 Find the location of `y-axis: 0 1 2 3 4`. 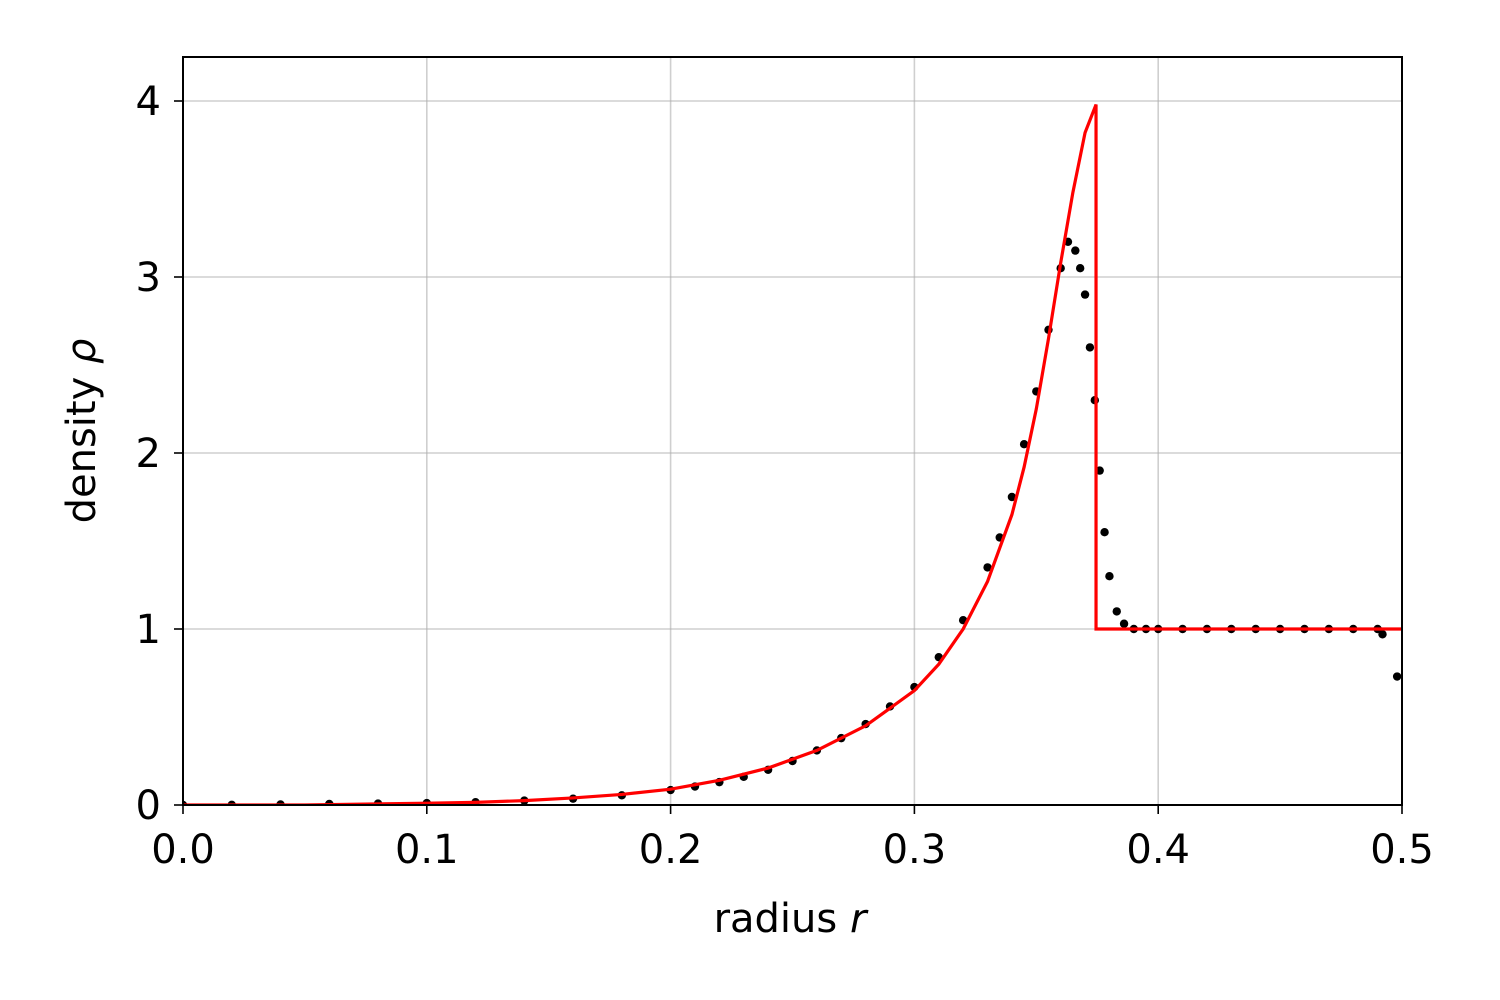

y-axis: 0 1 2 3 4 is located at coordinates (159, 454).